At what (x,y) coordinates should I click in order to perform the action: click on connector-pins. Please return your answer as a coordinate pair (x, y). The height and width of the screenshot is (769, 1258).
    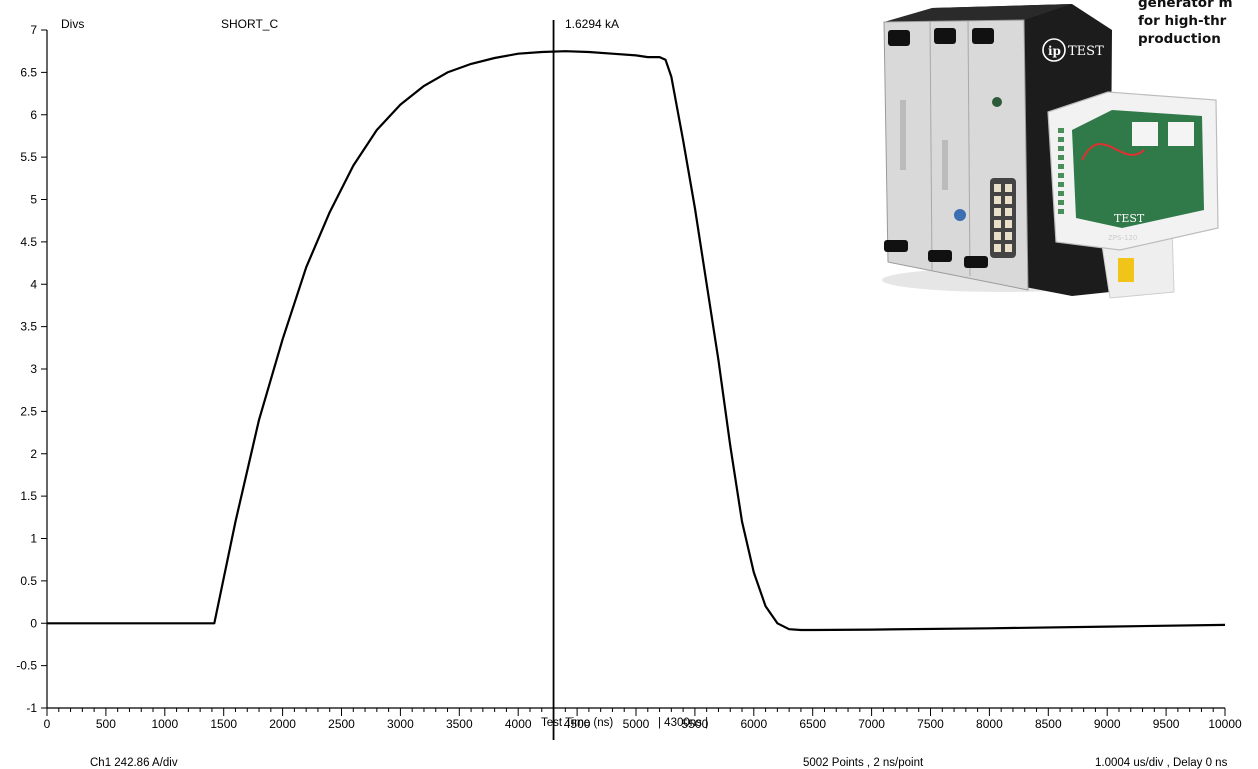
    Looking at the image, I should click on (1003, 218).